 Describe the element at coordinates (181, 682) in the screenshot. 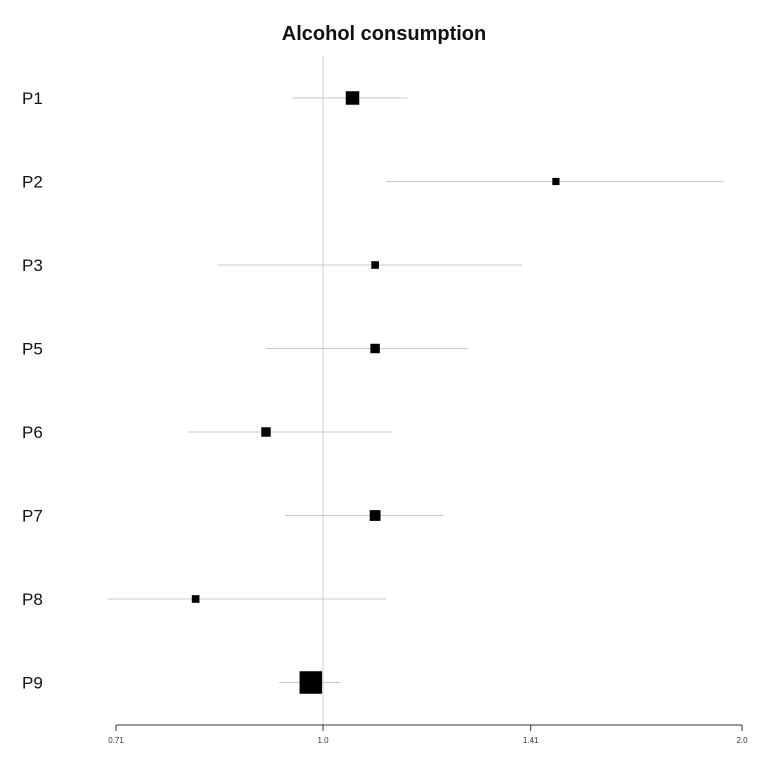

I see `study-row-p9: P9` at that location.